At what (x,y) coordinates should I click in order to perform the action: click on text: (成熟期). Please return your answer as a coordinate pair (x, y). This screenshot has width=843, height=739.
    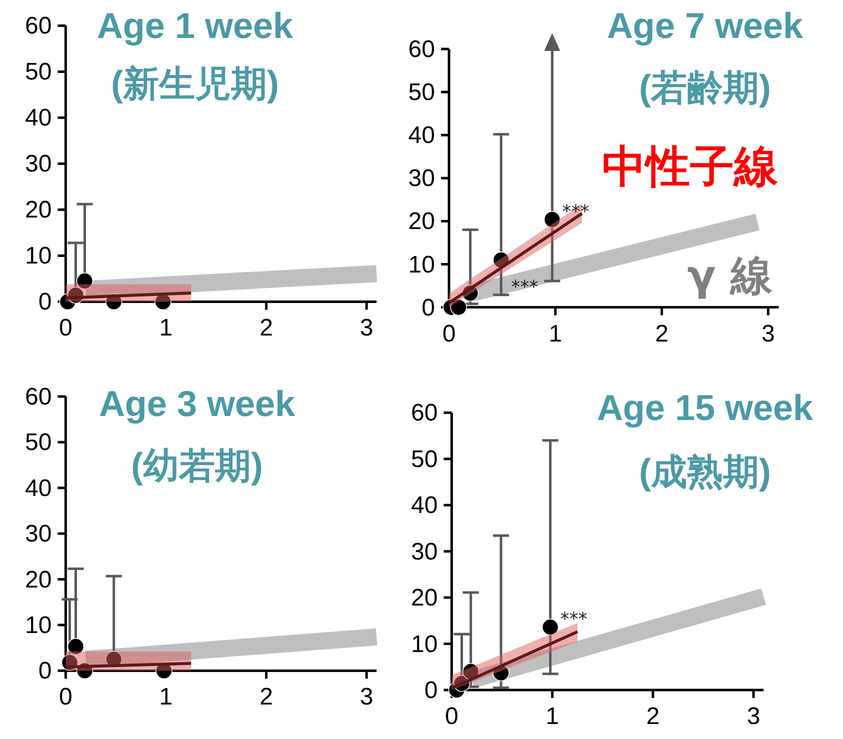
    Looking at the image, I should click on (705, 471).